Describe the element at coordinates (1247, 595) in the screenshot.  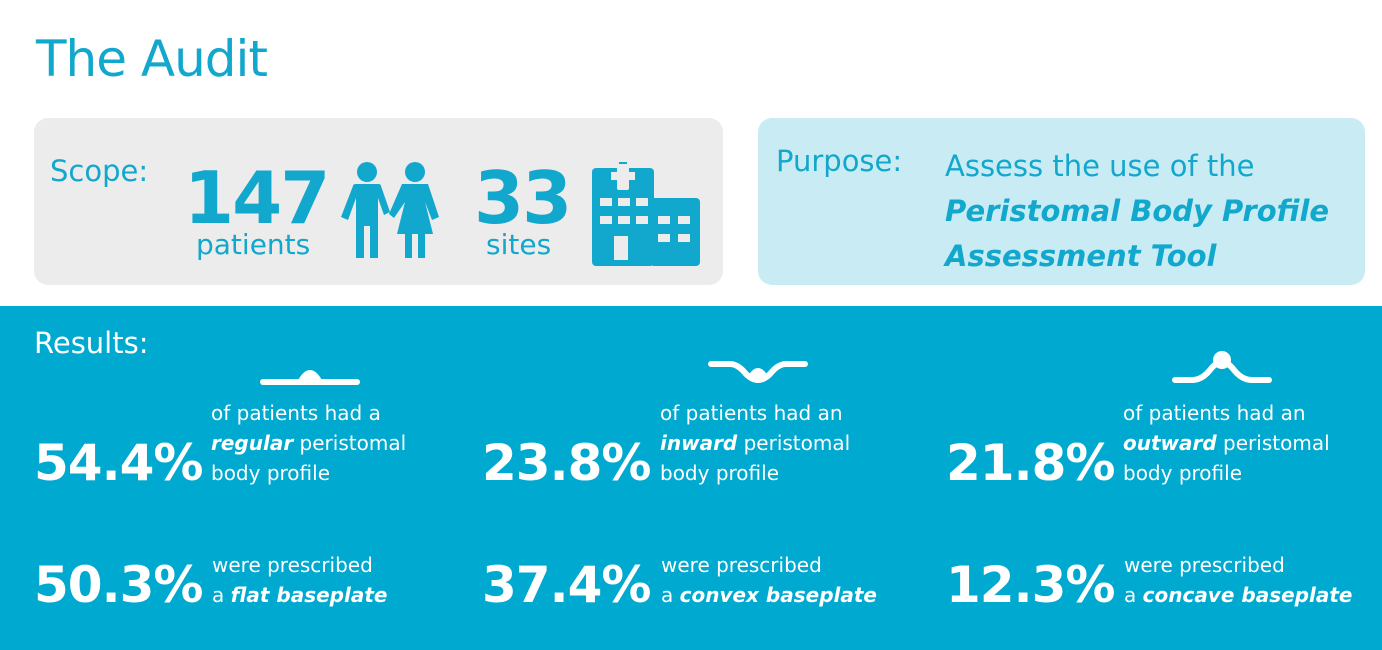
I see `baseplate-type: concave baseplate` at that location.